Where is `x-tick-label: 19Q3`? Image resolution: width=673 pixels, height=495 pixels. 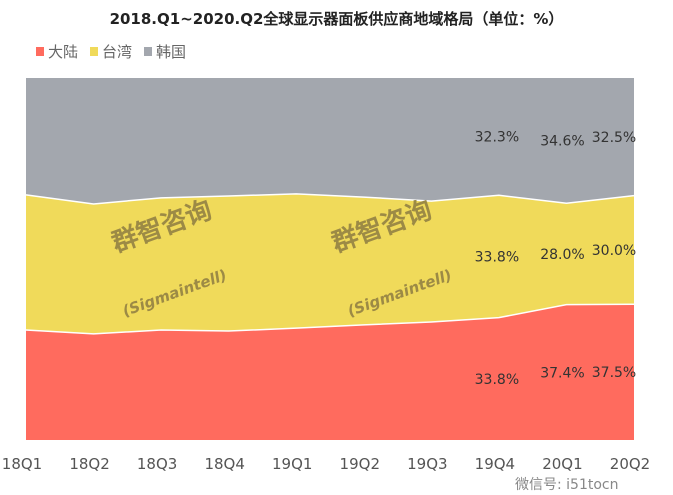
x-tick-label: 19Q3 is located at coordinates (427, 464).